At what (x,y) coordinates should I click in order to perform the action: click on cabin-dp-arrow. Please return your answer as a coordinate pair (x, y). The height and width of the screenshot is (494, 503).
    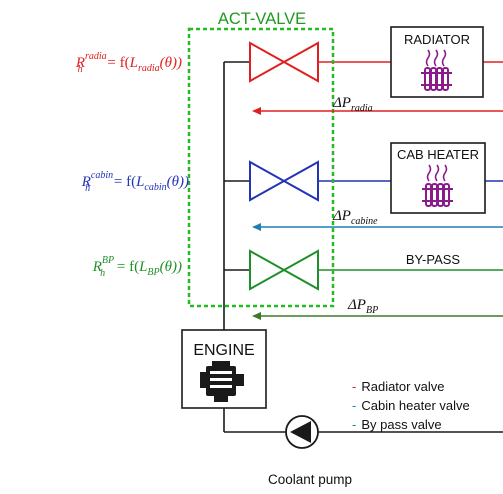
    Looking at the image, I should click on (377, 227).